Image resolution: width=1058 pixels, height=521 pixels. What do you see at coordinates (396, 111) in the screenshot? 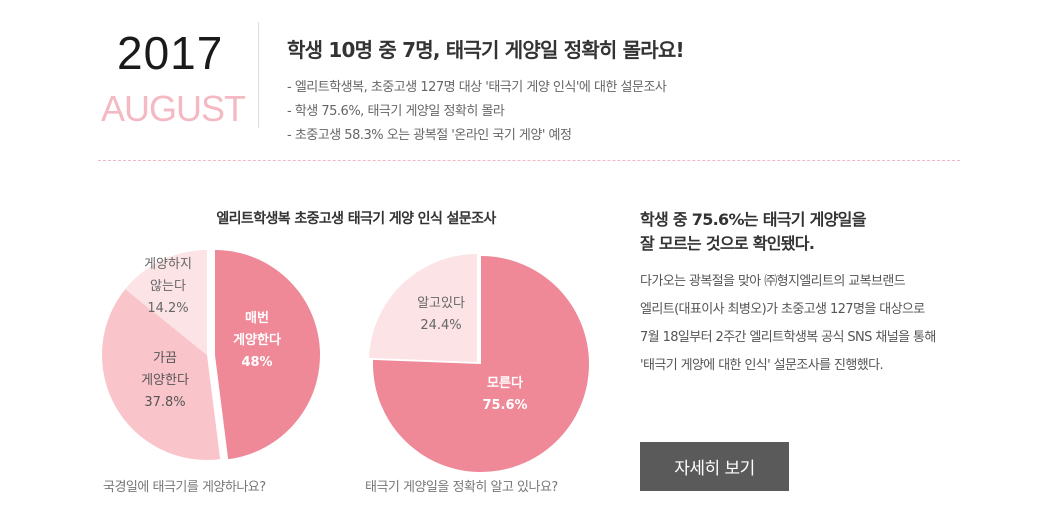
I see `summary-item: - 학생 75.6%, 태극기 게양일 정확히 몰라` at bounding box center [396, 111].